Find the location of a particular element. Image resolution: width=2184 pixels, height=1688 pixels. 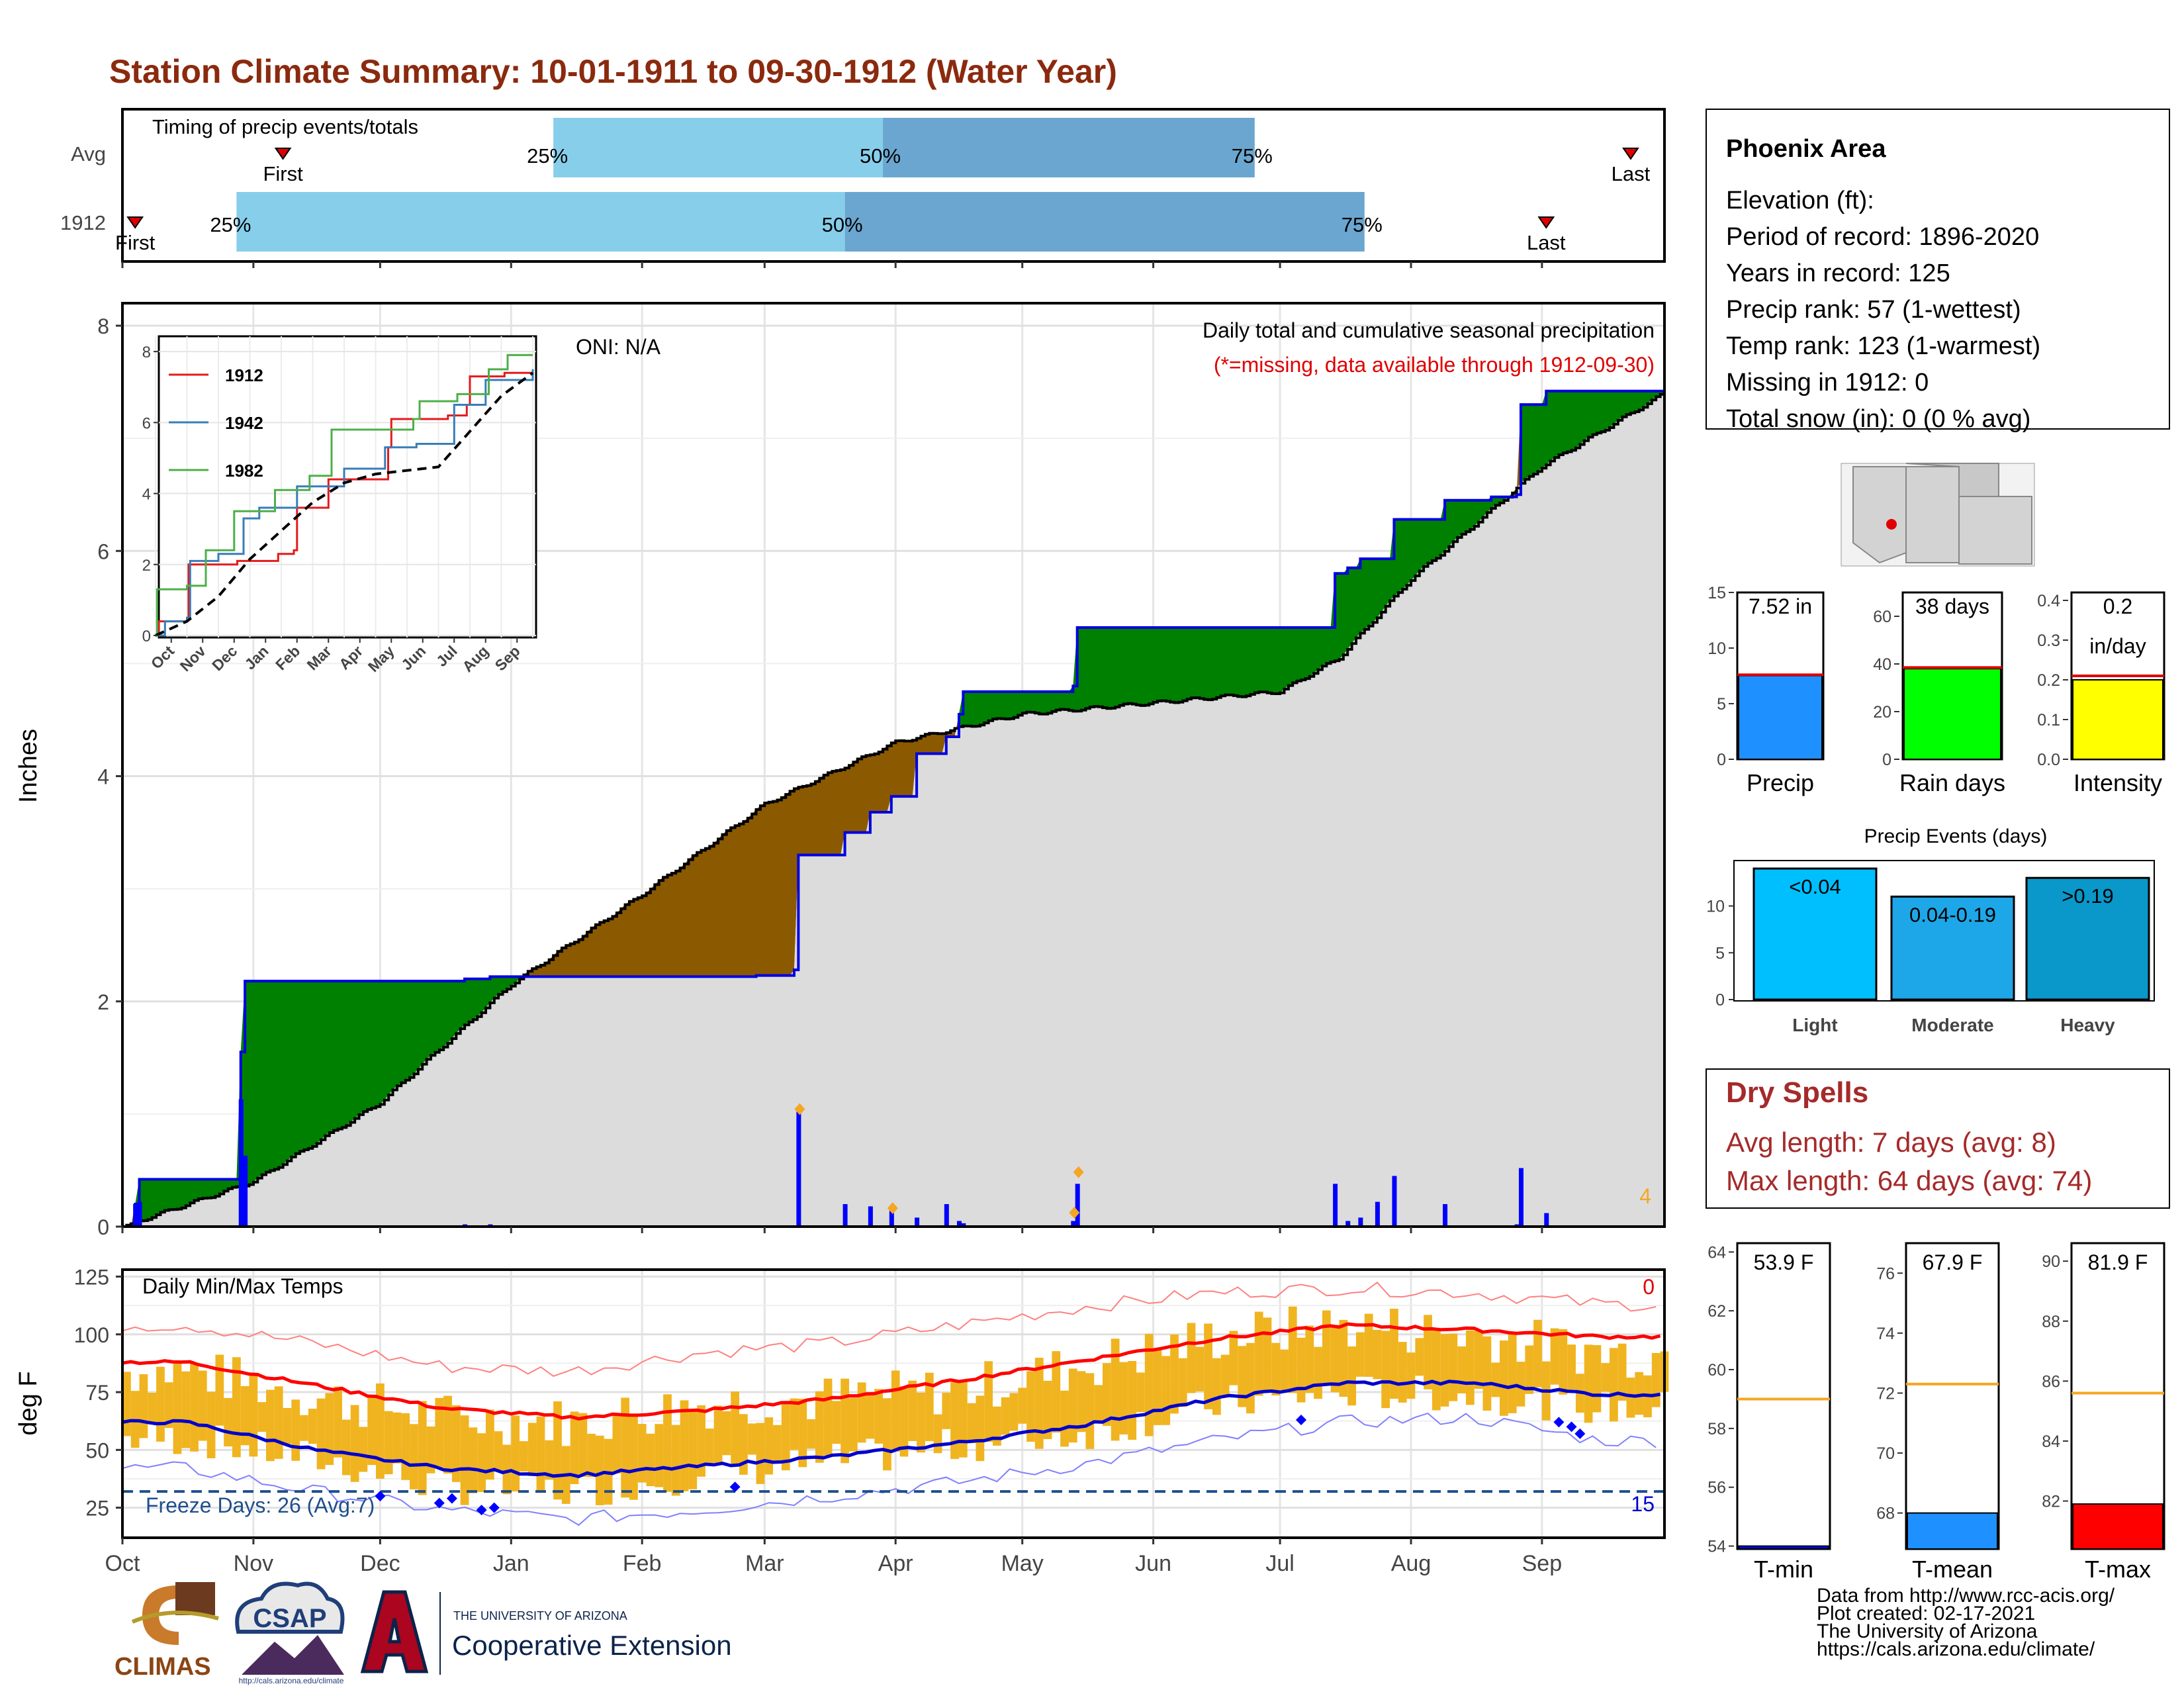

mini-bar-value-unit: in/day is located at coordinates (2117, 646).